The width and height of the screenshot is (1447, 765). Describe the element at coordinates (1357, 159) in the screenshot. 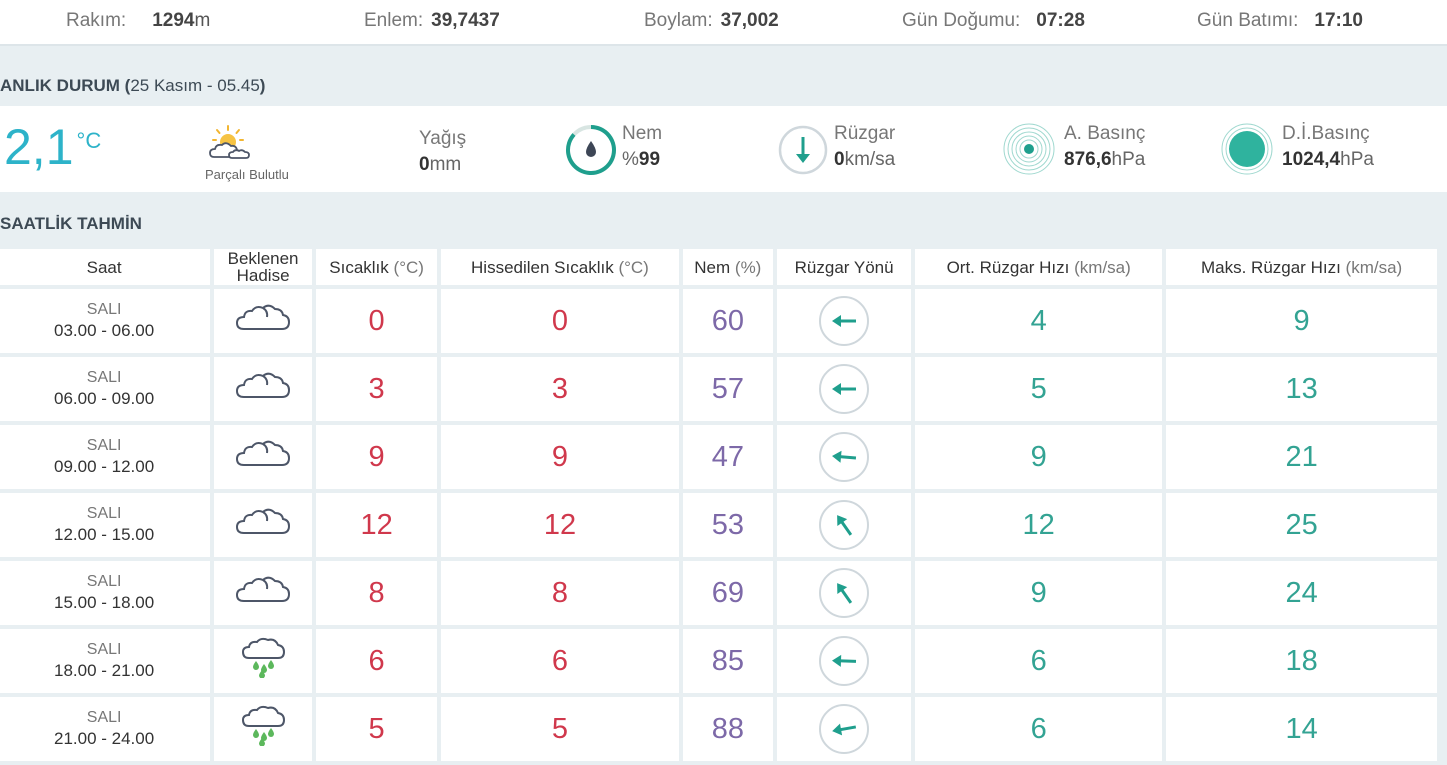

I see `sea-pressure-unit: hPa` at that location.